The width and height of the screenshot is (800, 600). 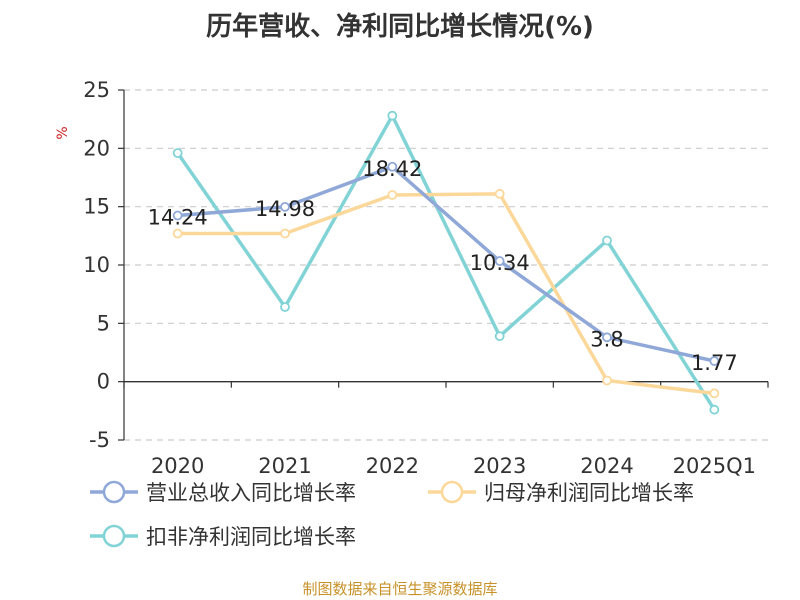 I want to click on data-label: 1.77, so click(x=714, y=363).